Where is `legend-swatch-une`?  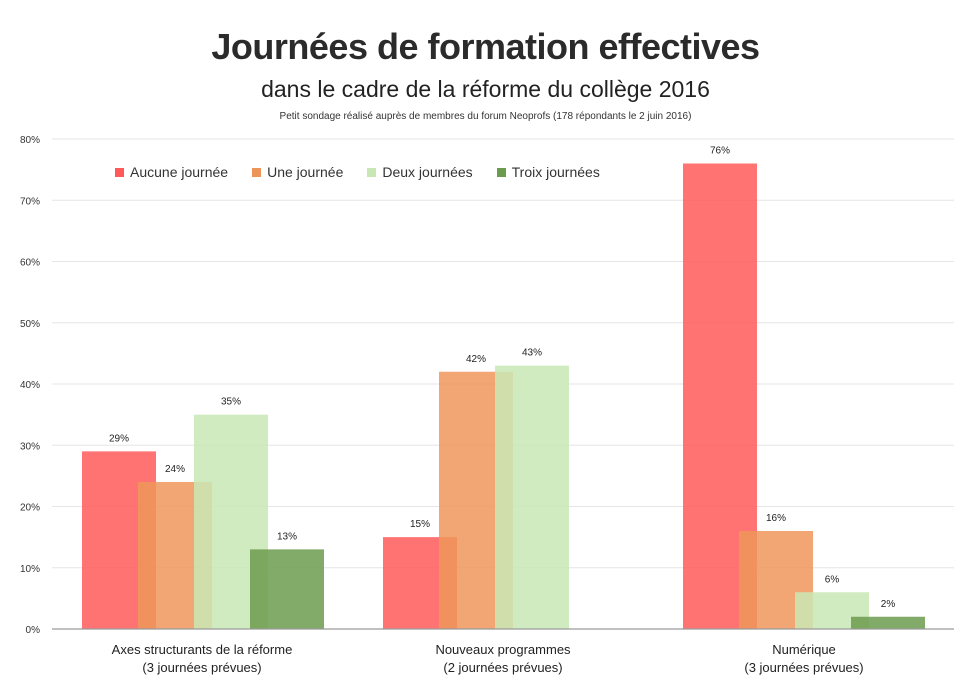
legend-swatch-une is located at coordinates (257, 172).